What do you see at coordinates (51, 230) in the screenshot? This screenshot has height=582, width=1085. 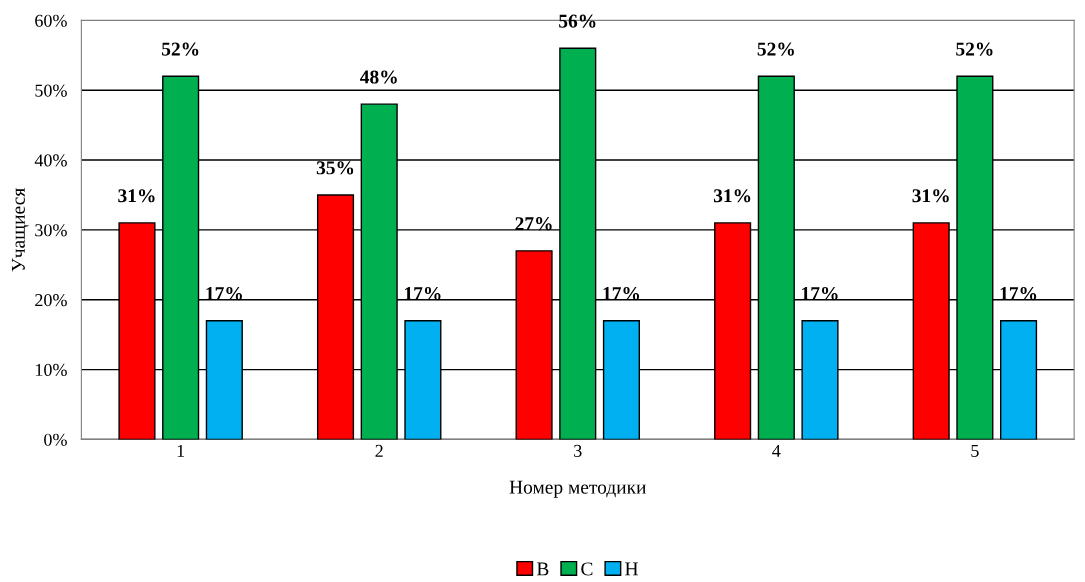 I see `y-tick-label: 30%` at bounding box center [51, 230].